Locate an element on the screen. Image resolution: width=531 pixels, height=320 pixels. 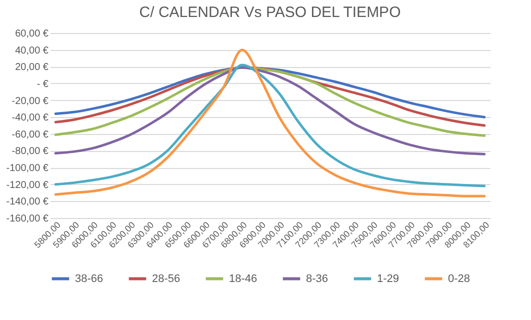
legend-label: 28-56 is located at coordinates (166, 278).